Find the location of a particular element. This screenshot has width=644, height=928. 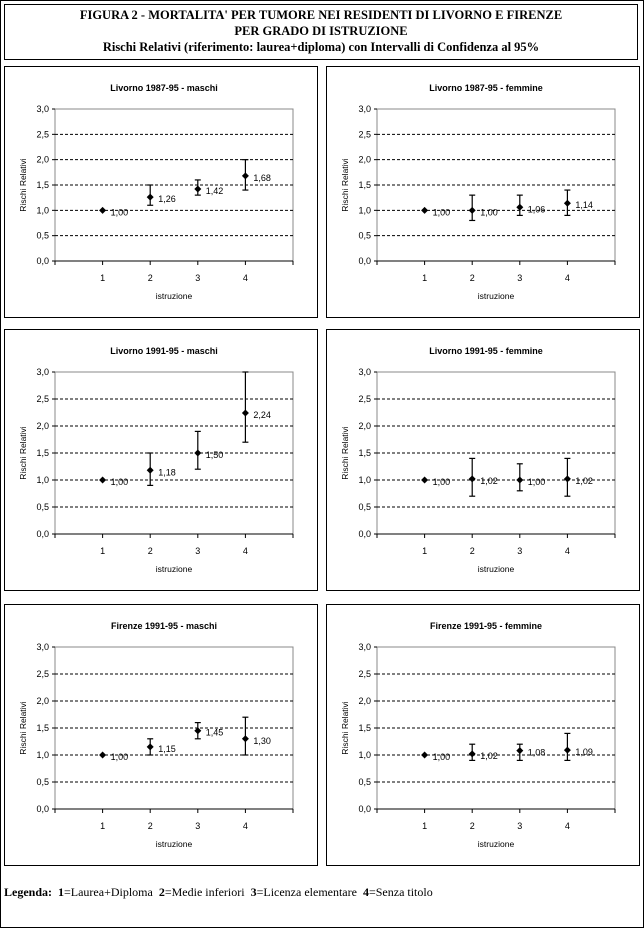

data-label: 1,09 is located at coordinates (584, 752).